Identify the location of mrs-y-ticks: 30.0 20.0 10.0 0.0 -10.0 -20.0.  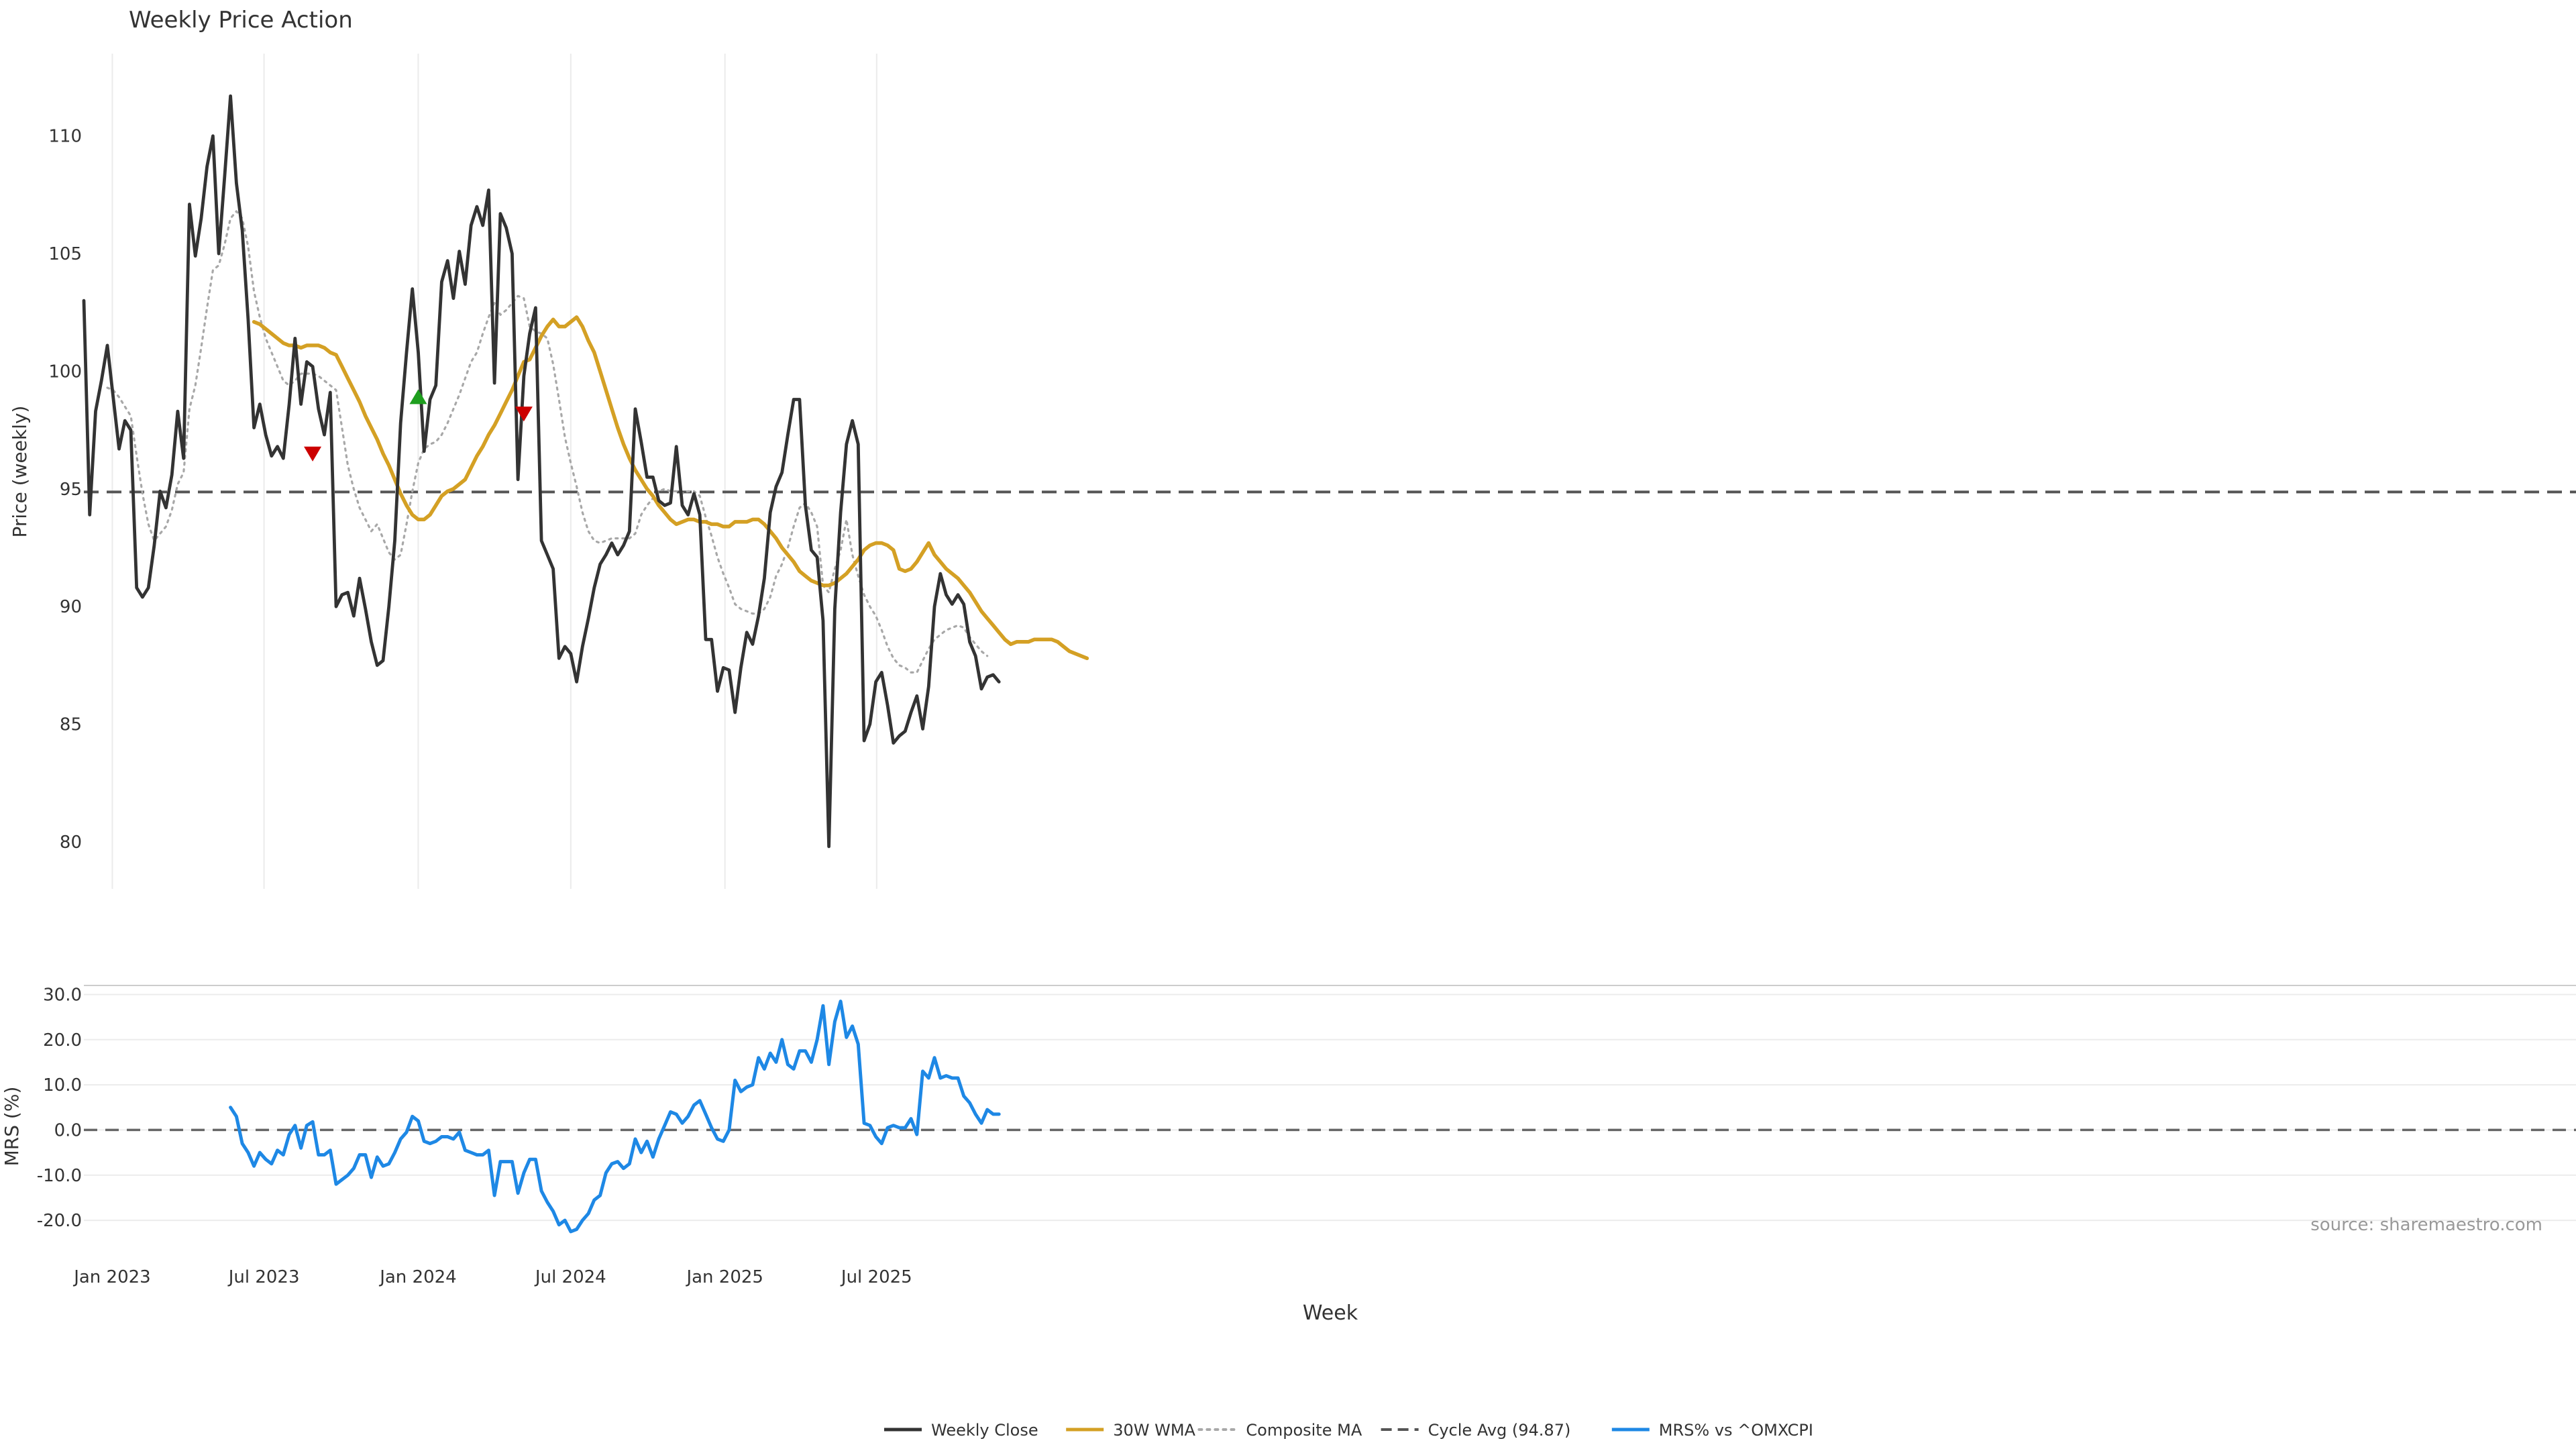
(59, 1108).